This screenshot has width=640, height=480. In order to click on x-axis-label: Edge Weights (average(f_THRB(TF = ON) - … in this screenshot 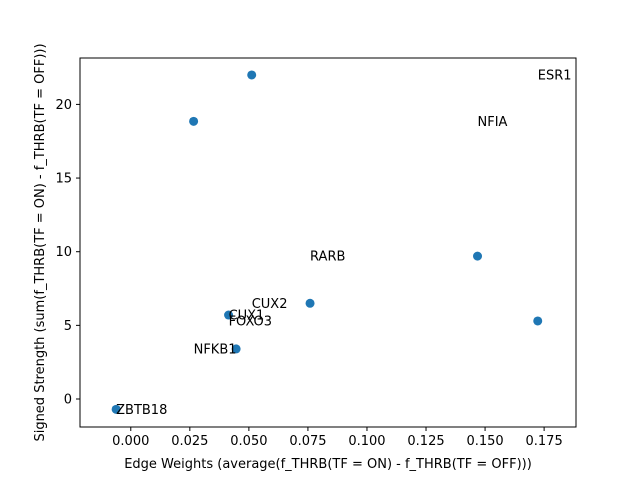, I will do `click(328, 464)`.